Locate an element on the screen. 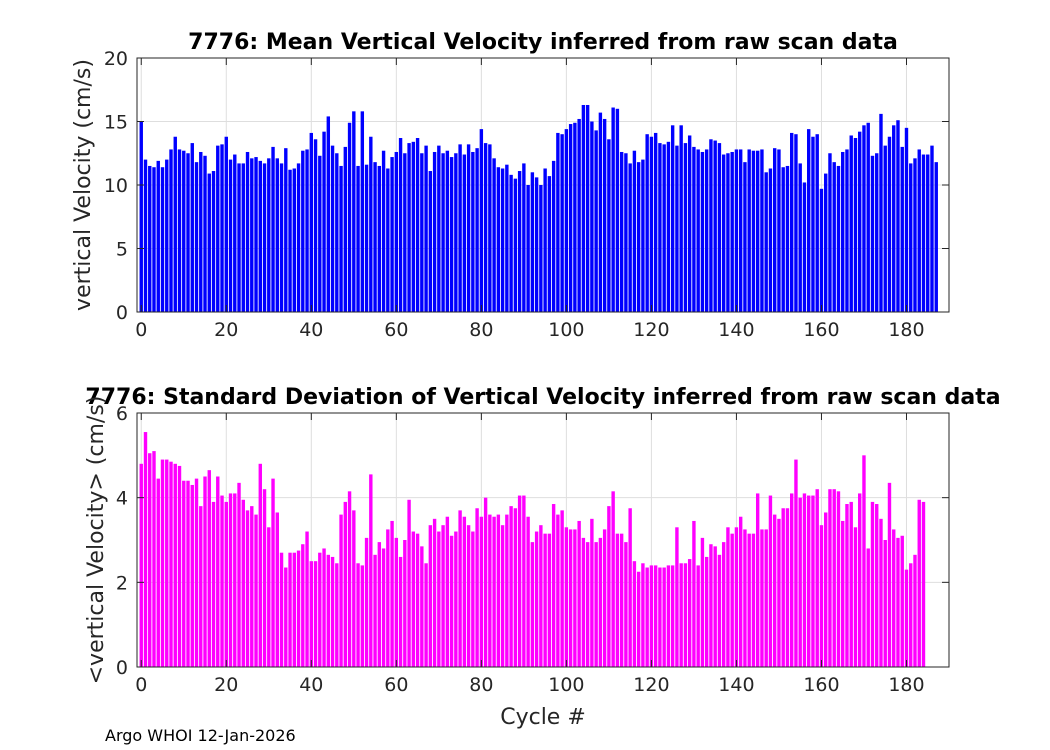  x-tick-label: 60 is located at coordinates (396, 330).